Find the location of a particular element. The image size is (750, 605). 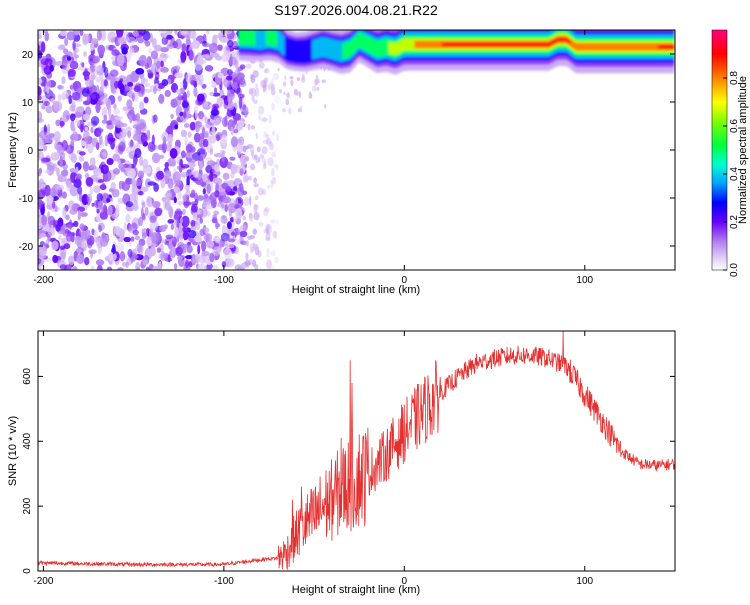

y-tick-label: 10 is located at coordinates (28, 103).